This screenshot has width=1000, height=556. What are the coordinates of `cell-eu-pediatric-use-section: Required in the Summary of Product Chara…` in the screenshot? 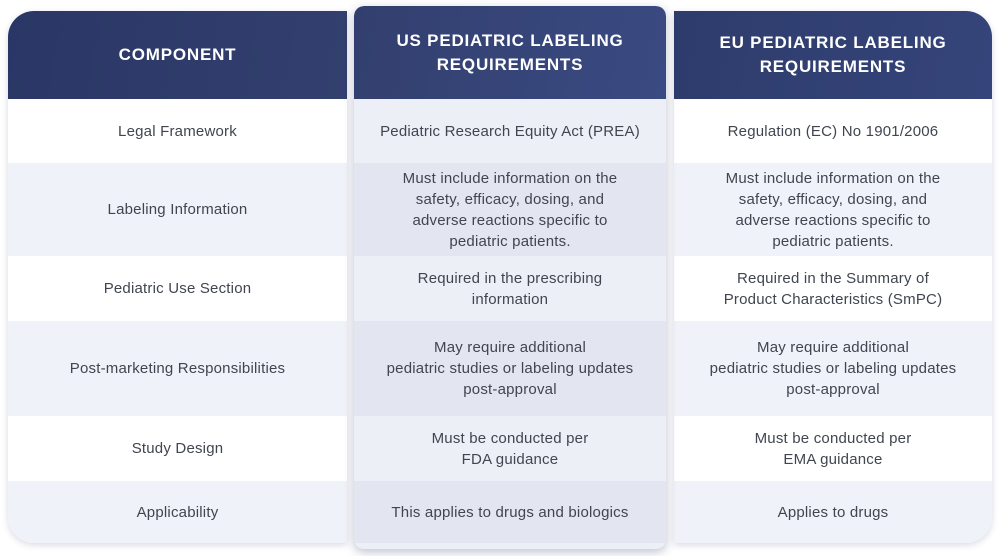 It's located at (833, 288).